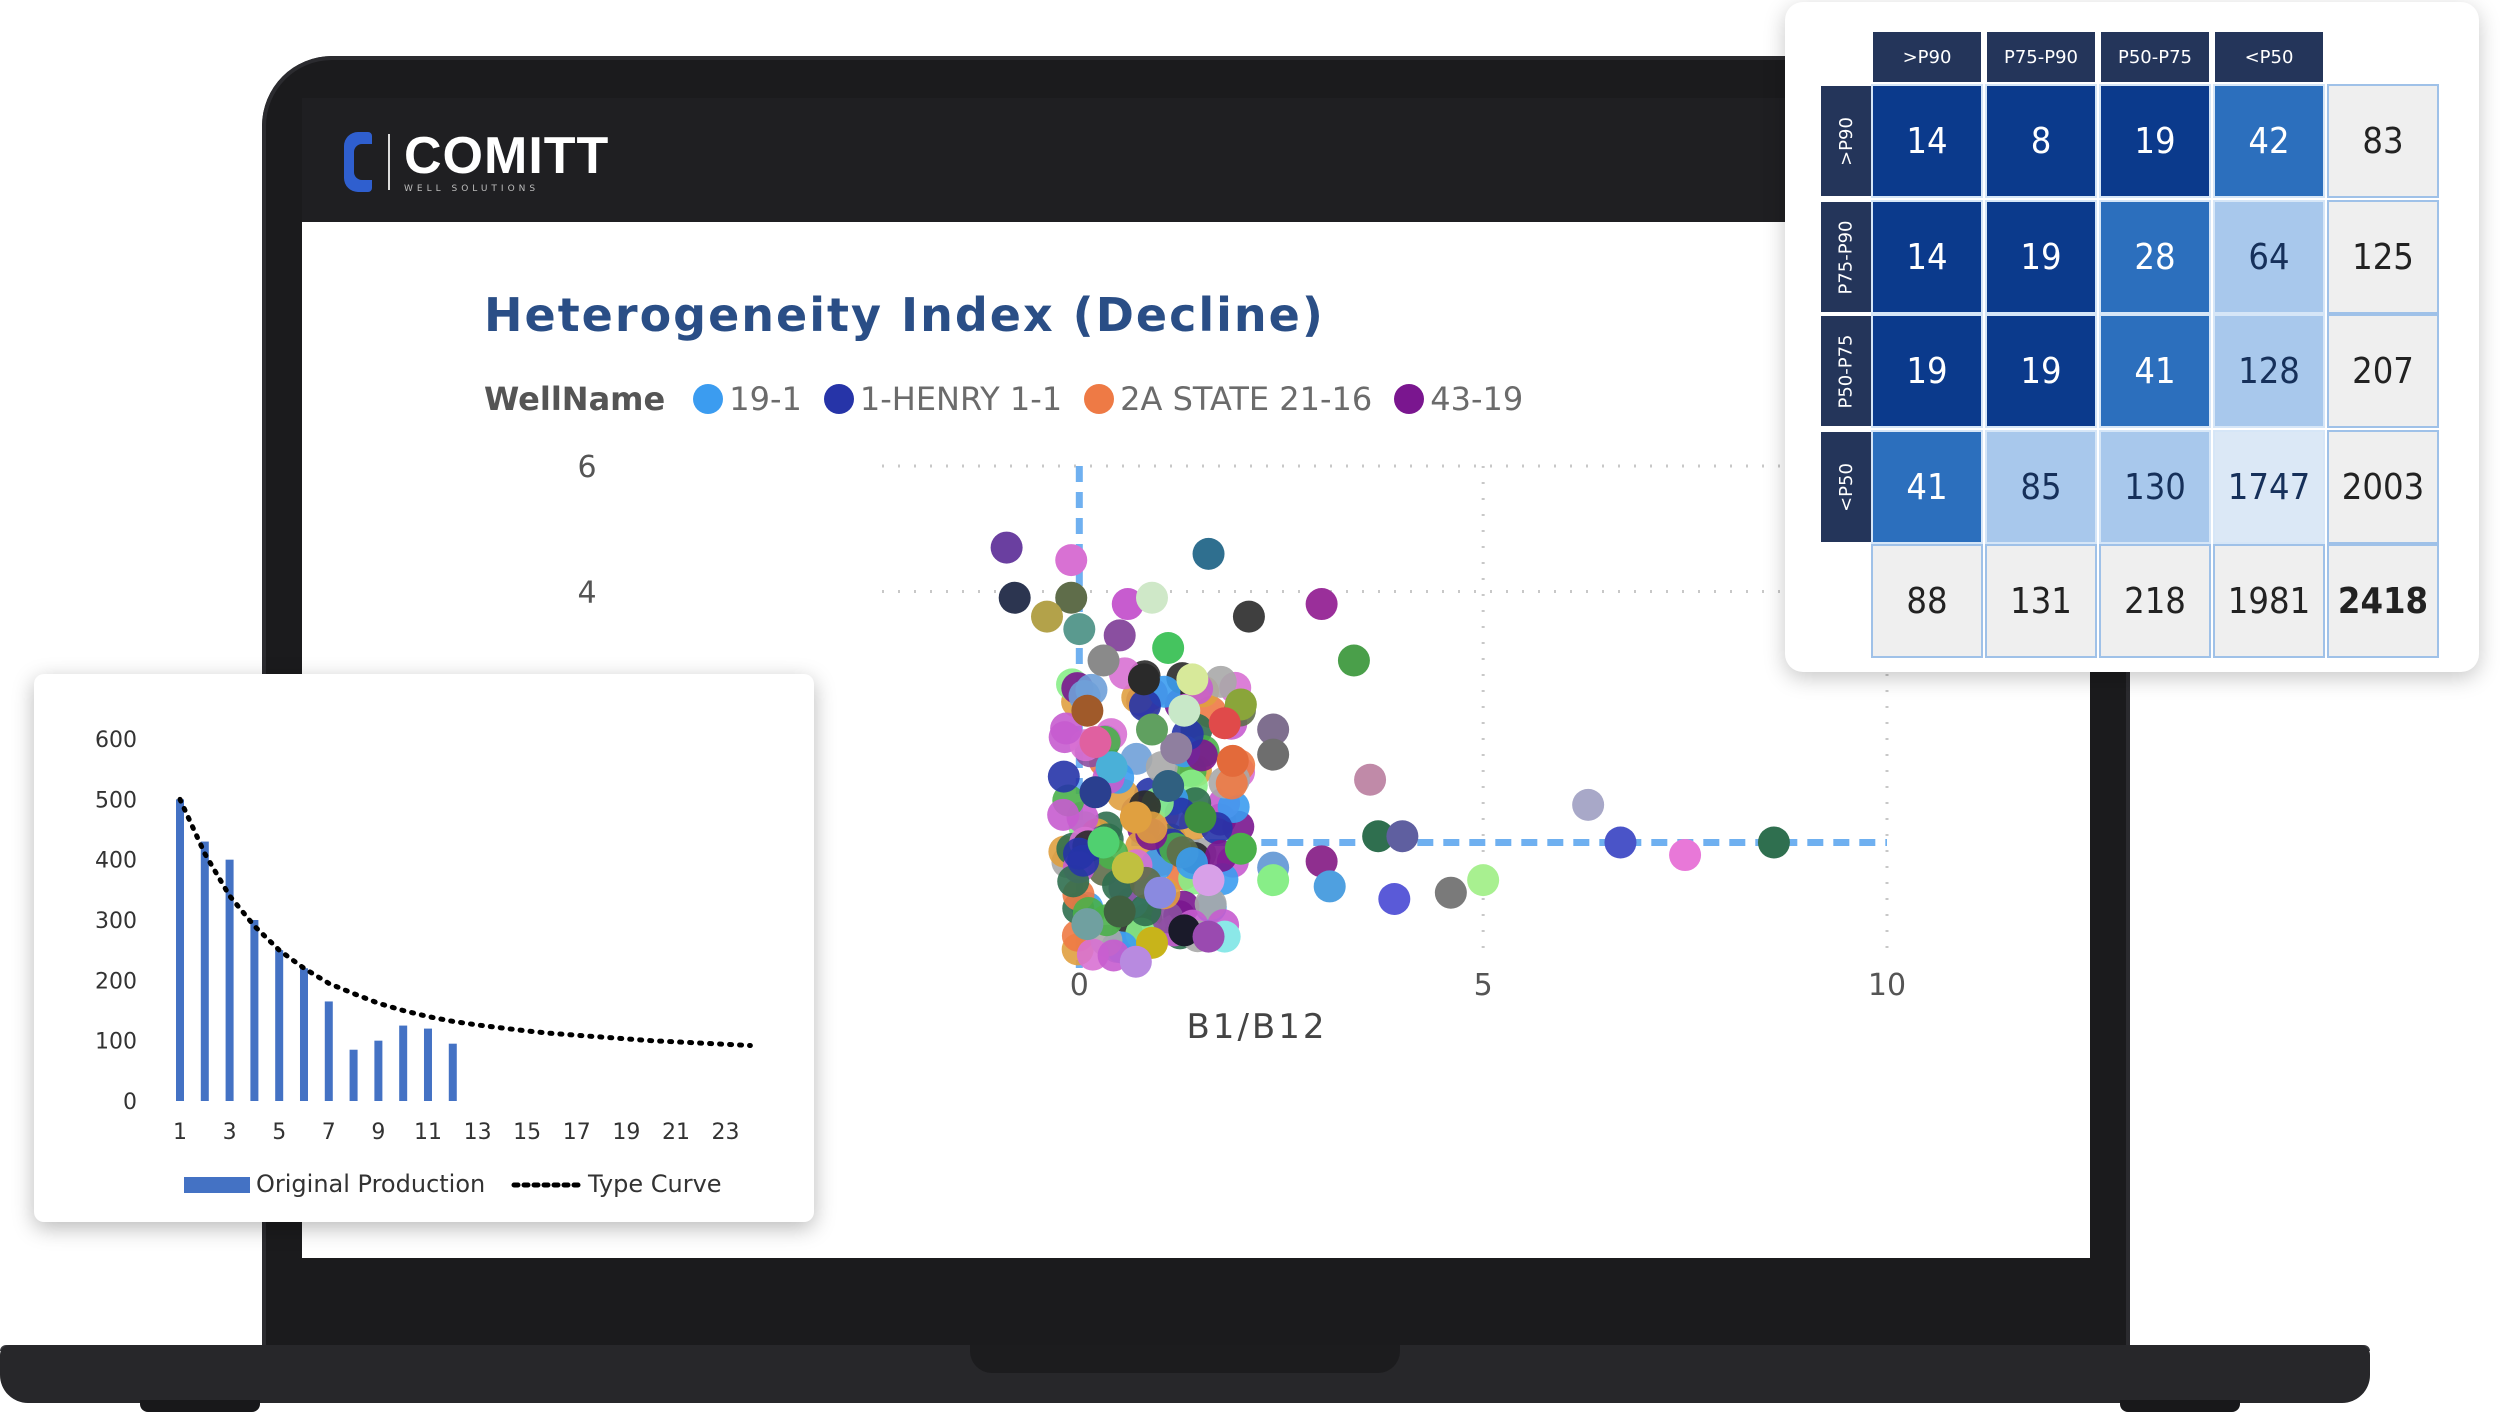 The image size is (2500, 1414). What do you see at coordinates (1477, 399) in the screenshot?
I see `legend-item-label: 43-19` at bounding box center [1477, 399].